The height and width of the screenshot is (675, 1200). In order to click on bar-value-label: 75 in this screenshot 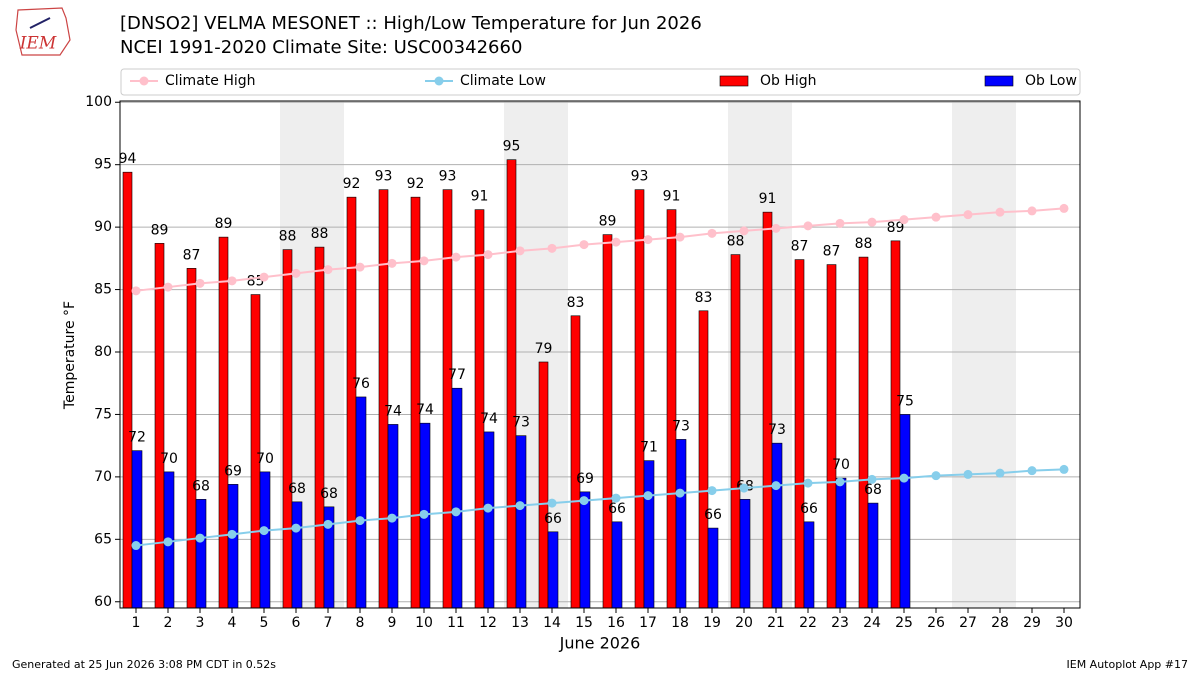, I will do `click(905, 401)`.